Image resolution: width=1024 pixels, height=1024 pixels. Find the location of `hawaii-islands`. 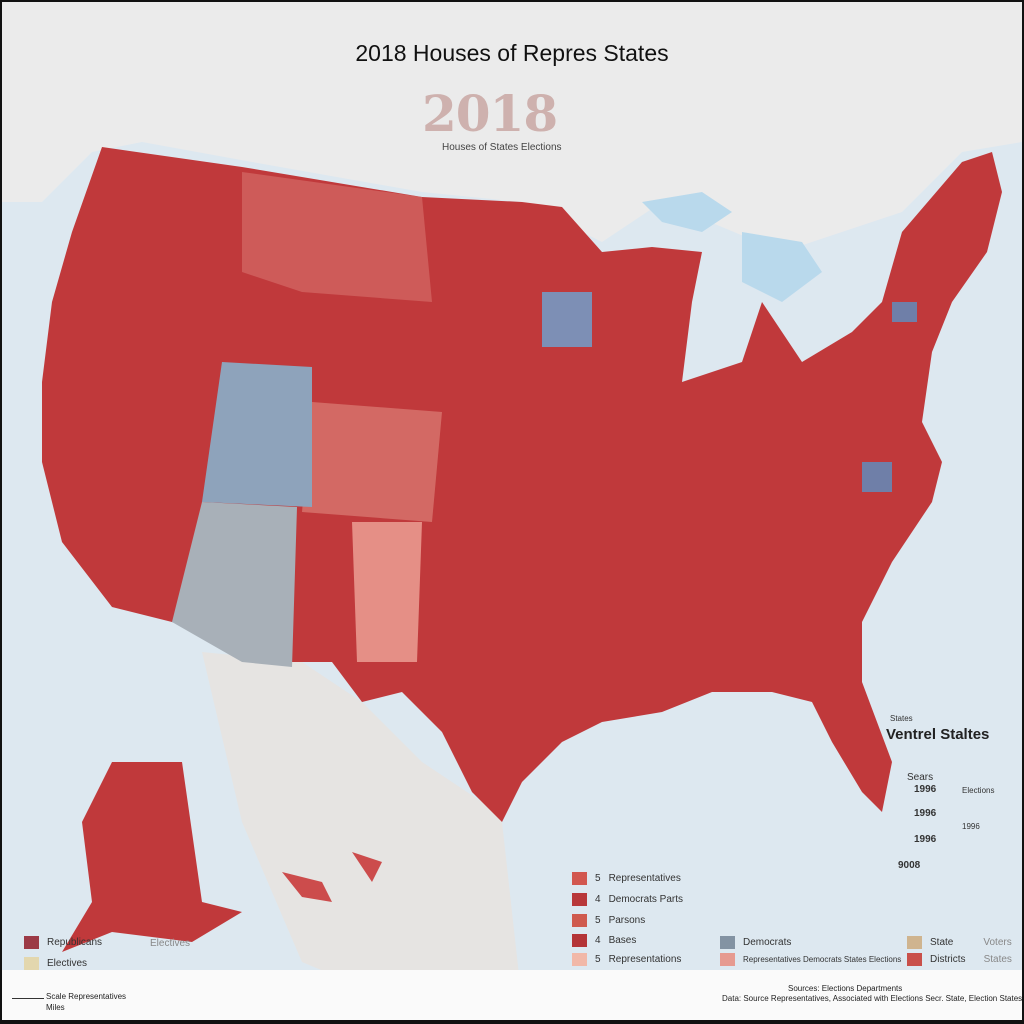

hawaii-islands is located at coordinates (332, 877).